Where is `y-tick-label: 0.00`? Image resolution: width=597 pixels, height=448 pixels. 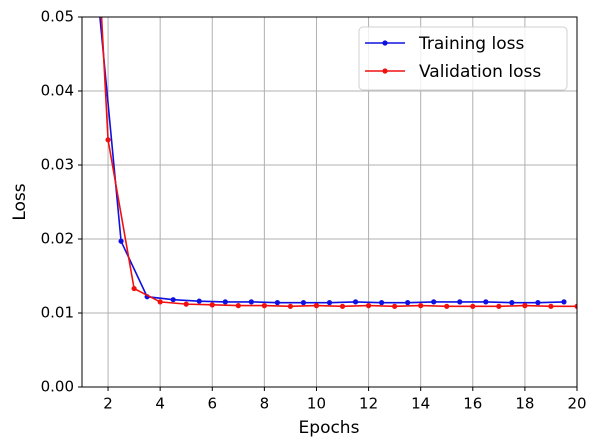 y-tick-label: 0.00 is located at coordinates (57, 387).